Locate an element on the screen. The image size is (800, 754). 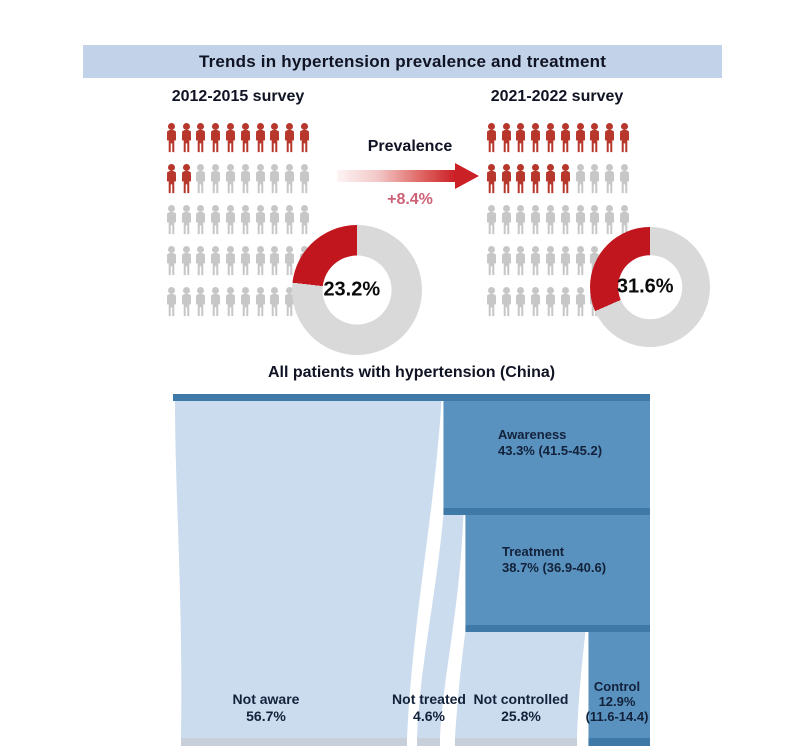
donut-center-label: 31.6% is located at coordinates (645, 286).